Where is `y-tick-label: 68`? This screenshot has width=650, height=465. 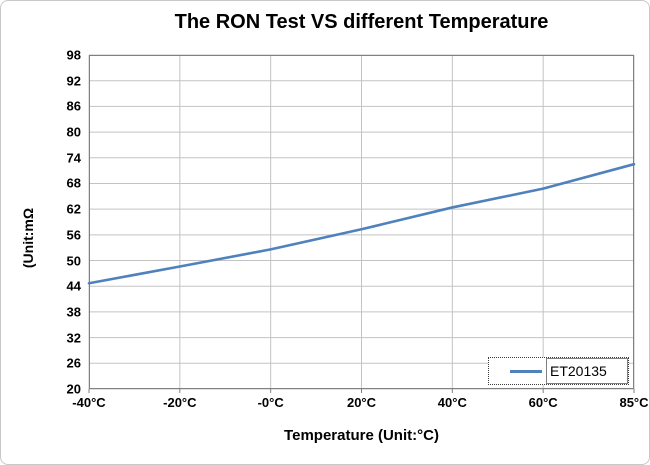
y-tick-label: 68 is located at coordinates (73, 183).